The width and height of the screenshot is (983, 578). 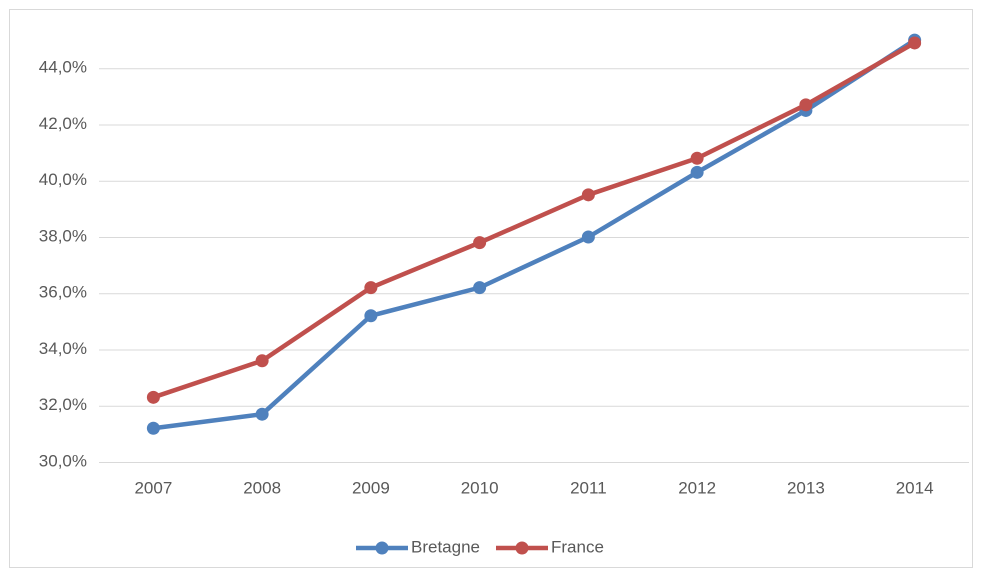 I want to click on y-tick-label: 38,0%, so click(x=63, y=235).